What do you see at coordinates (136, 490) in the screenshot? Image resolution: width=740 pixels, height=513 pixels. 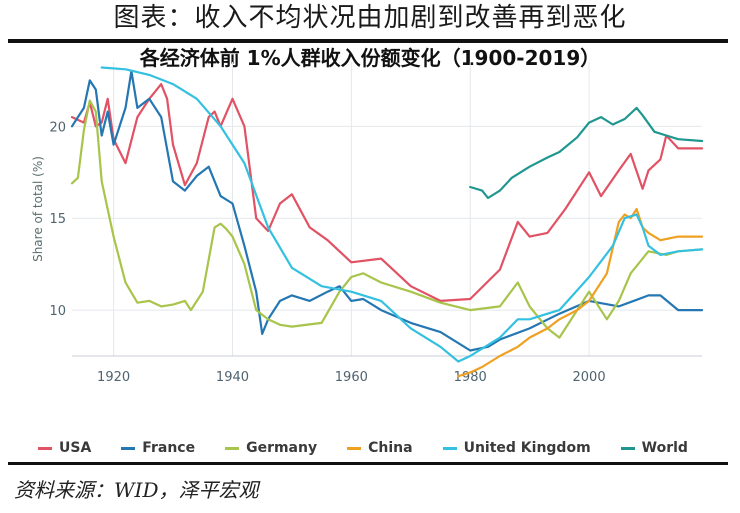 I see `source-note: 资料来源：WID，泽平宏观` at bounding box center [136, 490].